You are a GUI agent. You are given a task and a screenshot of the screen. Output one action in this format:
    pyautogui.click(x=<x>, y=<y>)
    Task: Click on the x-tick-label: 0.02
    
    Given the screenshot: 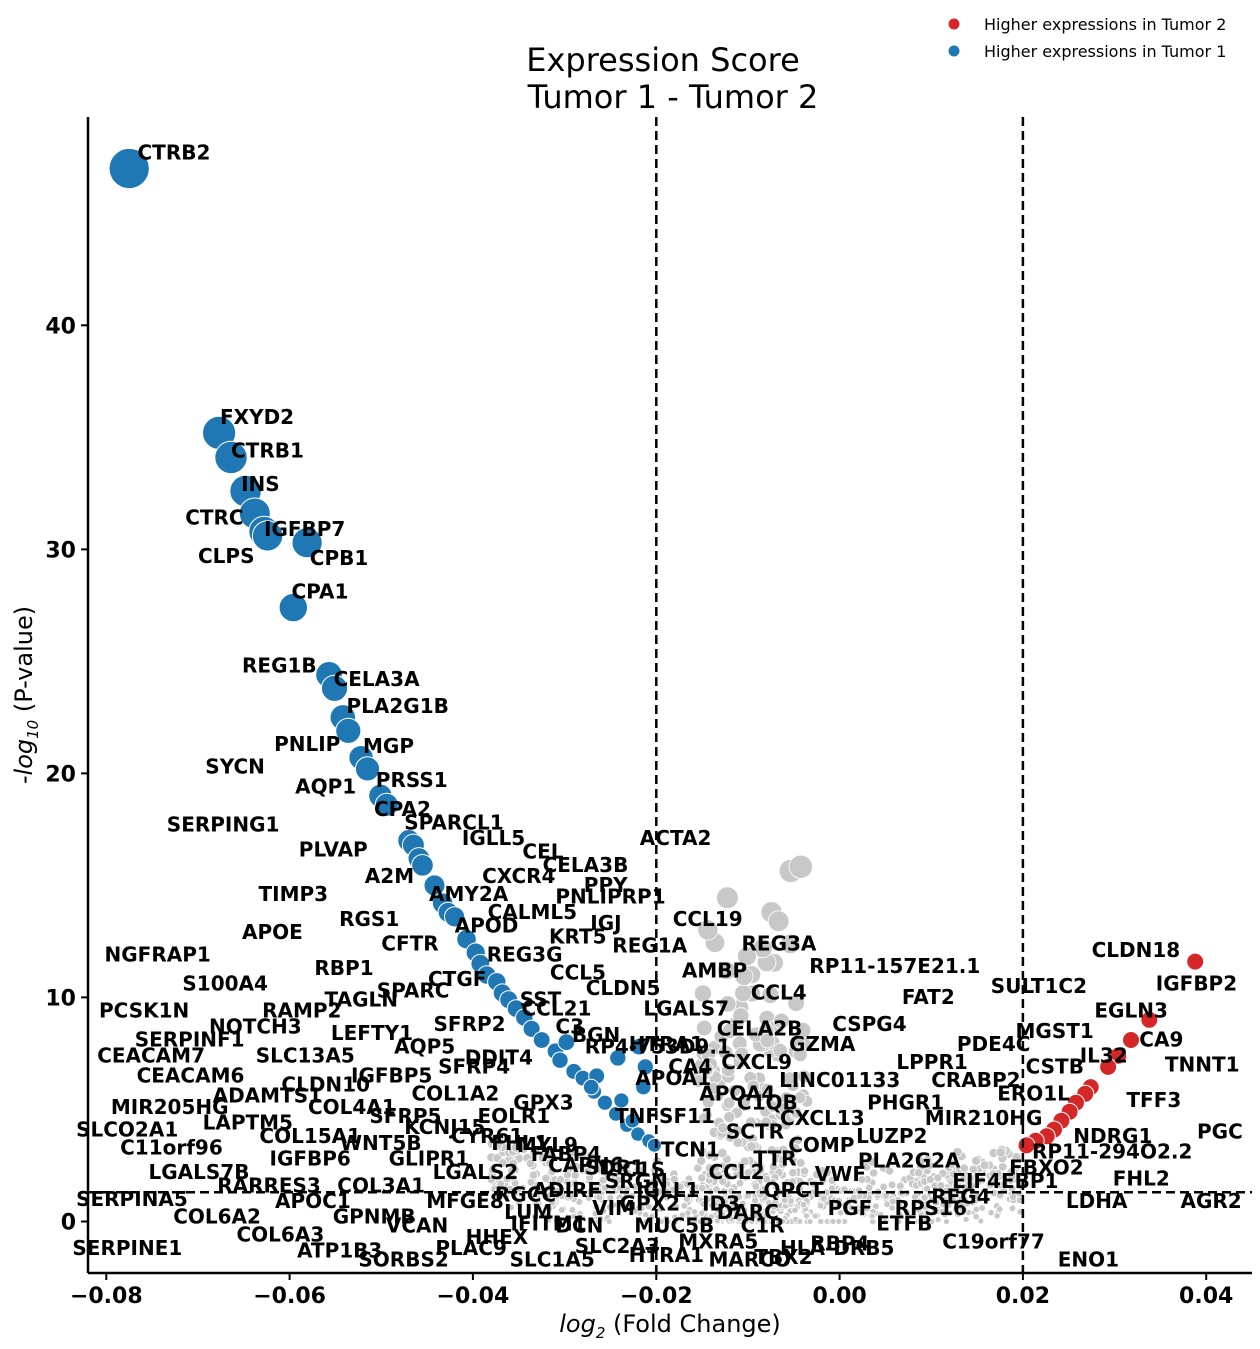 What is the action you would take?
    pyautogui.click(x=1023, y=1296)
    